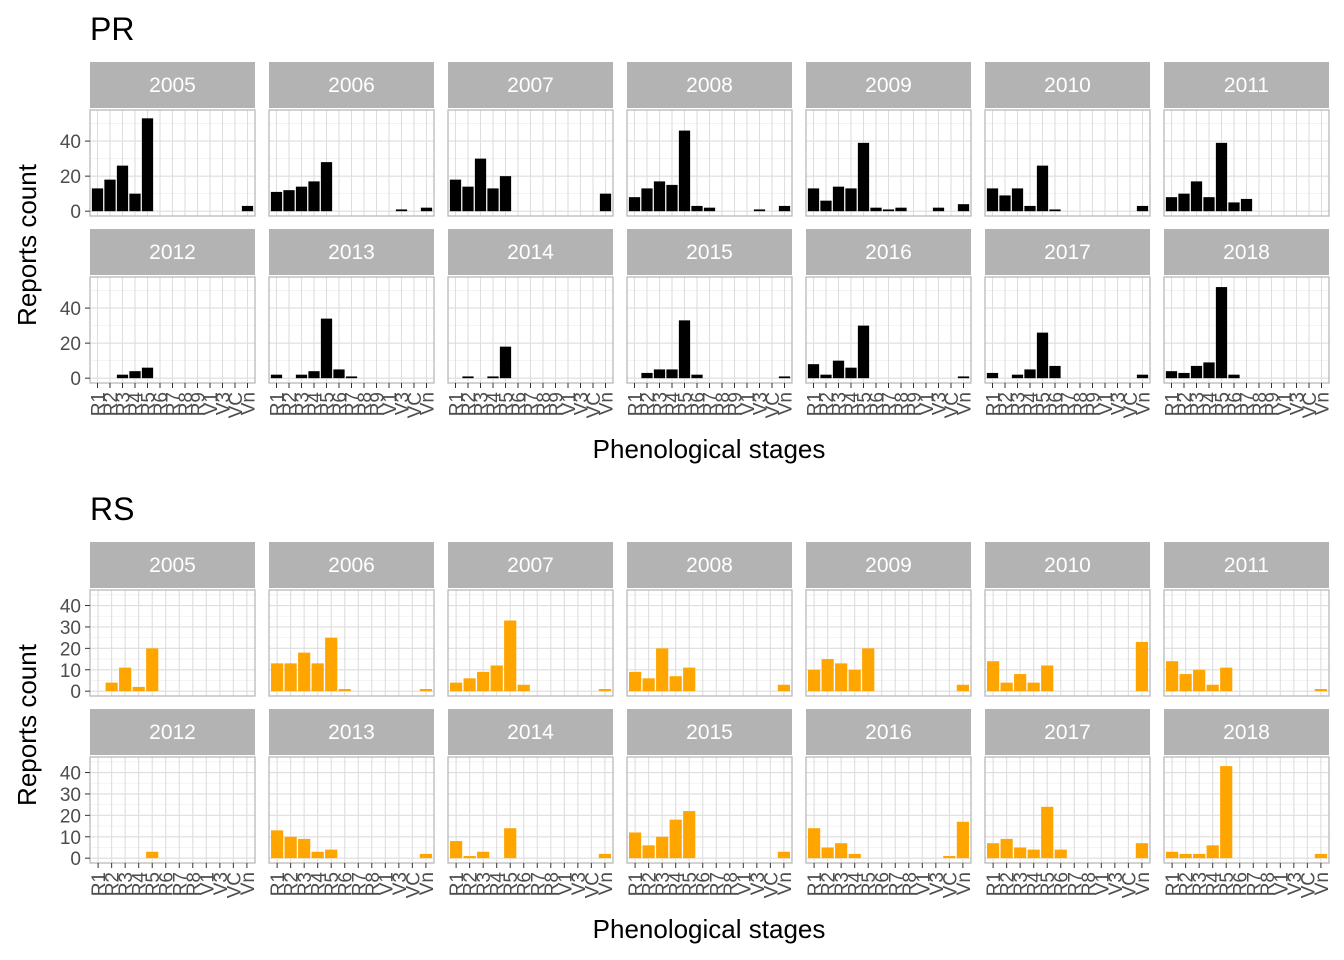 The width and height of the screenshot is (1344, 960). What do you see at coordinates (888, 732) in the screenshot?
I see `panel-strip-label: 2016` at bounding box center [888, 732].